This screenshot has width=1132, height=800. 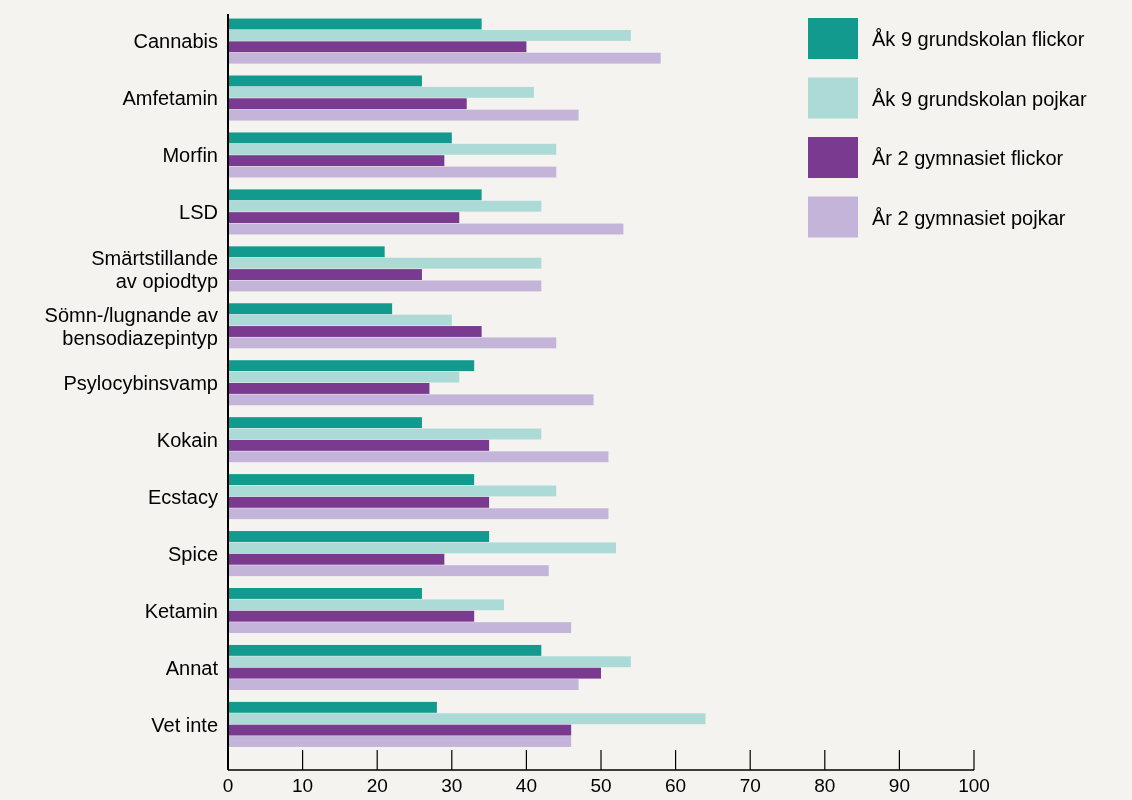 What do you see at coordinates (192, 667) in the screenshot?
I see `y-tick-label: Annat` at bounding box center [192, 667].